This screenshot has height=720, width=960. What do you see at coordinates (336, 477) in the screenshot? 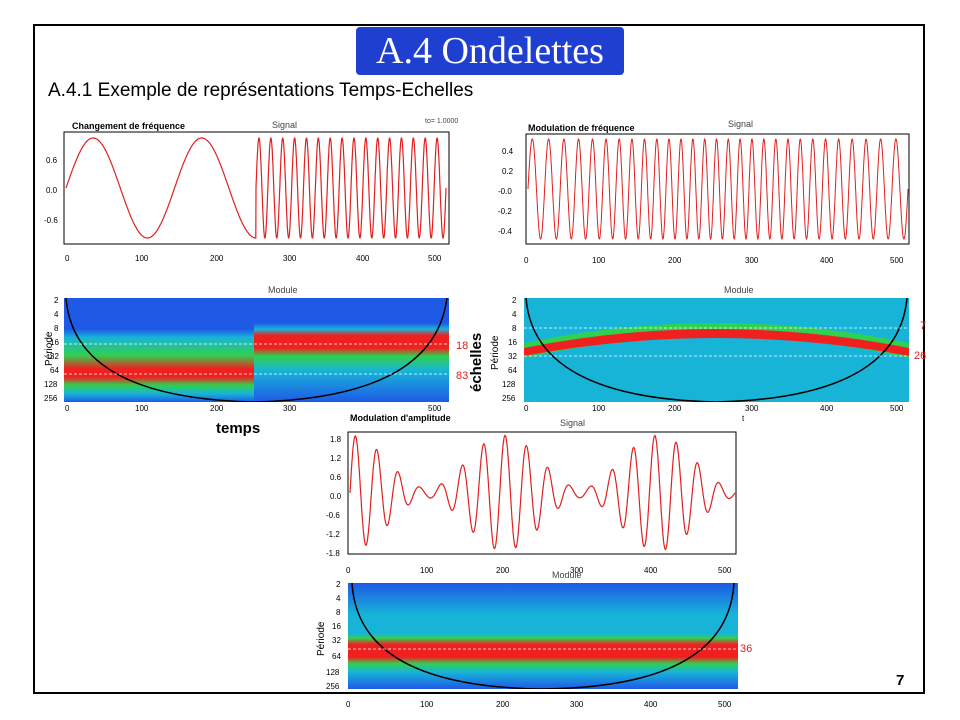
I see `panel5-ytick: 0.6` at bounding box center [336, 477].